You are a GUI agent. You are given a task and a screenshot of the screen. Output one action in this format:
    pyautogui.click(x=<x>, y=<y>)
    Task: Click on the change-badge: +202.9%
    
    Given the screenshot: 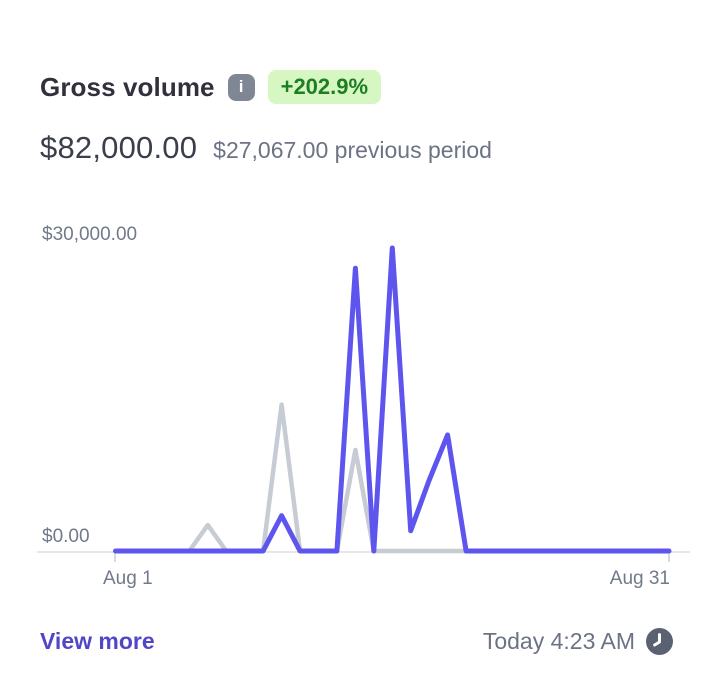 What is the action you would take?
    pyautogui.click(x=324, y=87)
    